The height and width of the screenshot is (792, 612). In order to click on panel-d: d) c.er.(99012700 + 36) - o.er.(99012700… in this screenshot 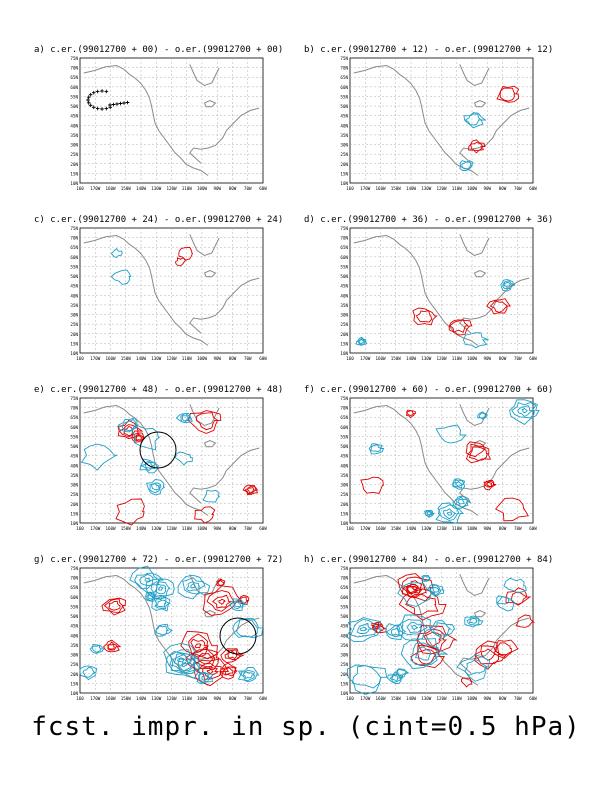, I will do `click(428, 288)`.